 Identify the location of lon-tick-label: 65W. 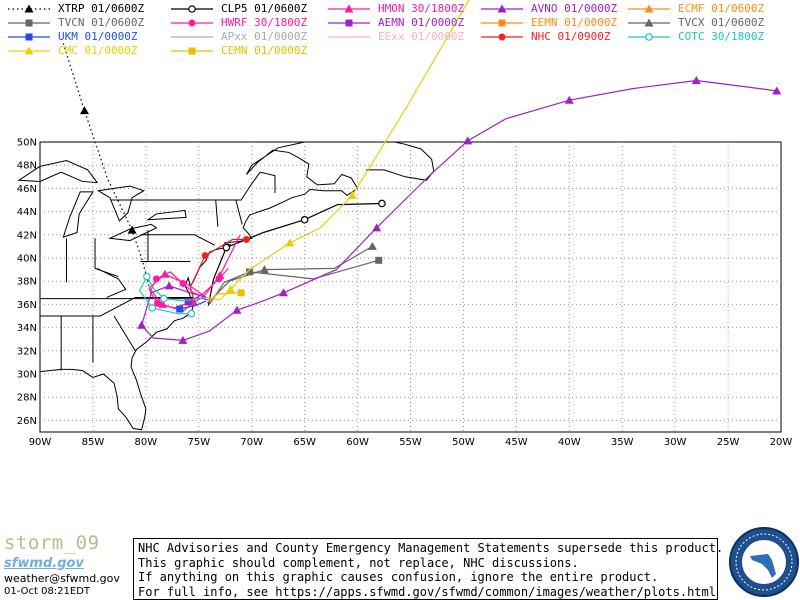
(304, 442).